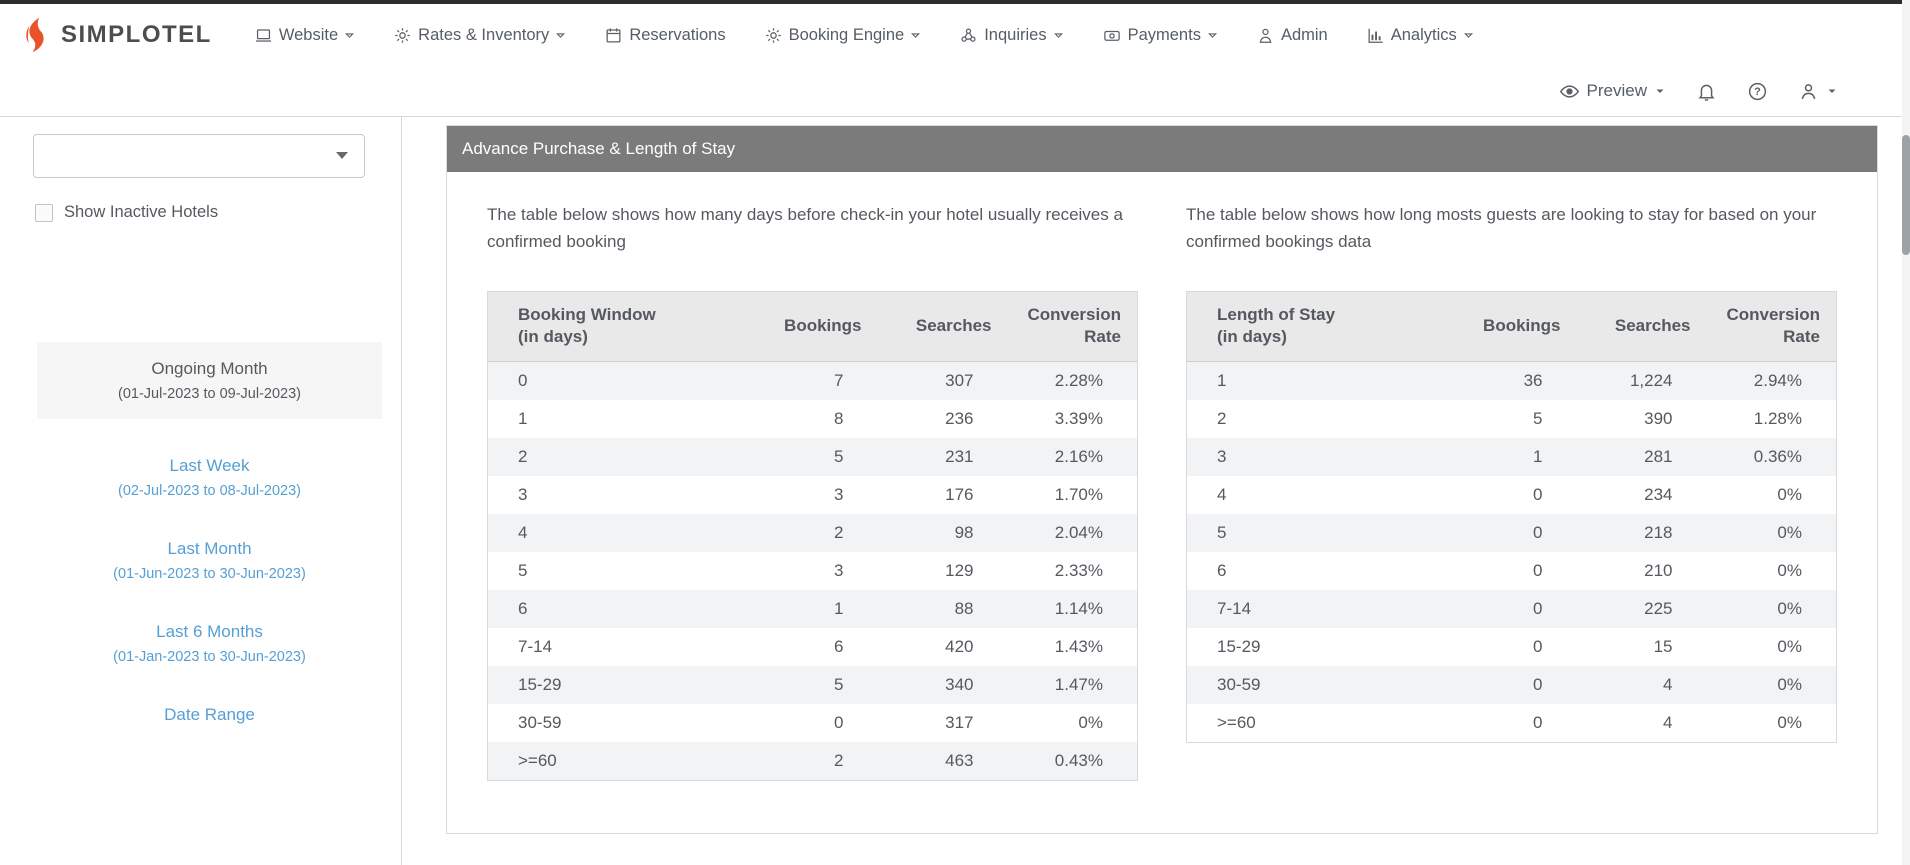 This screenshot has height=865, width=1910. What do you see at coordinates (1162, 149) in the screenshot?
I see `panel-title-bar: Advance Purchase & Length of Stay` at bounding box center [1162, 149].